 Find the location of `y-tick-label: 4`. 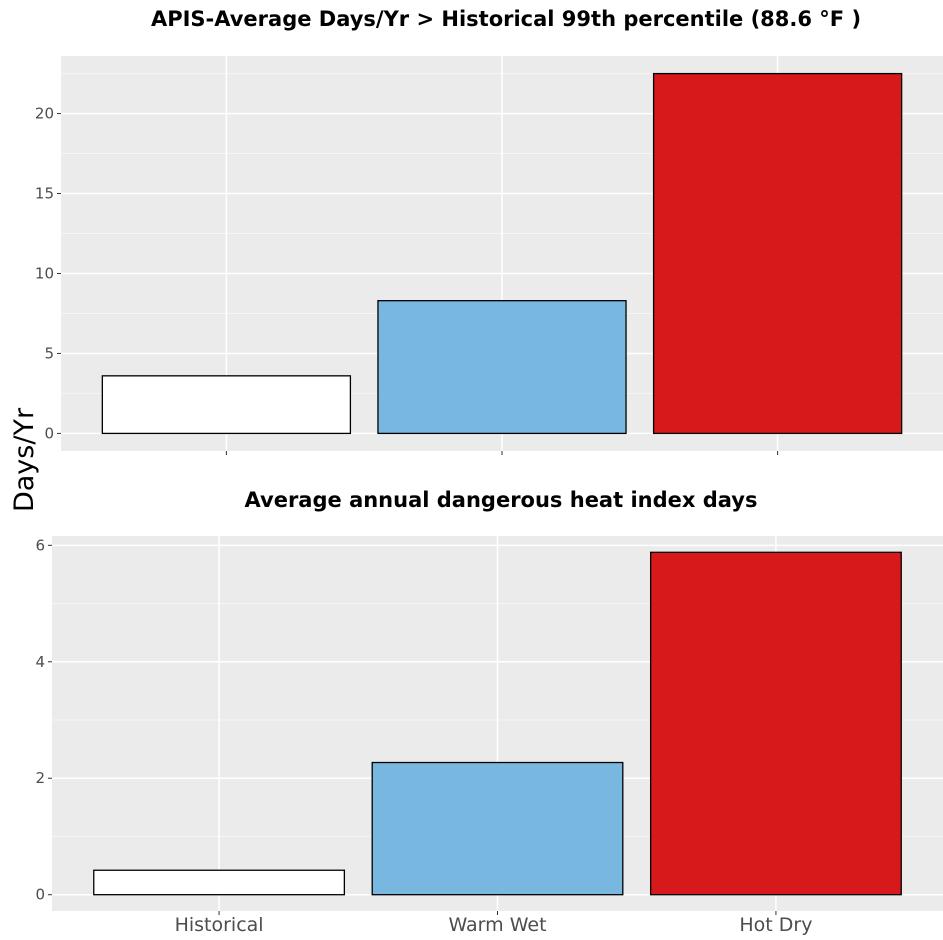

y-tick-label: 4 is located at coordinates (40, 662).